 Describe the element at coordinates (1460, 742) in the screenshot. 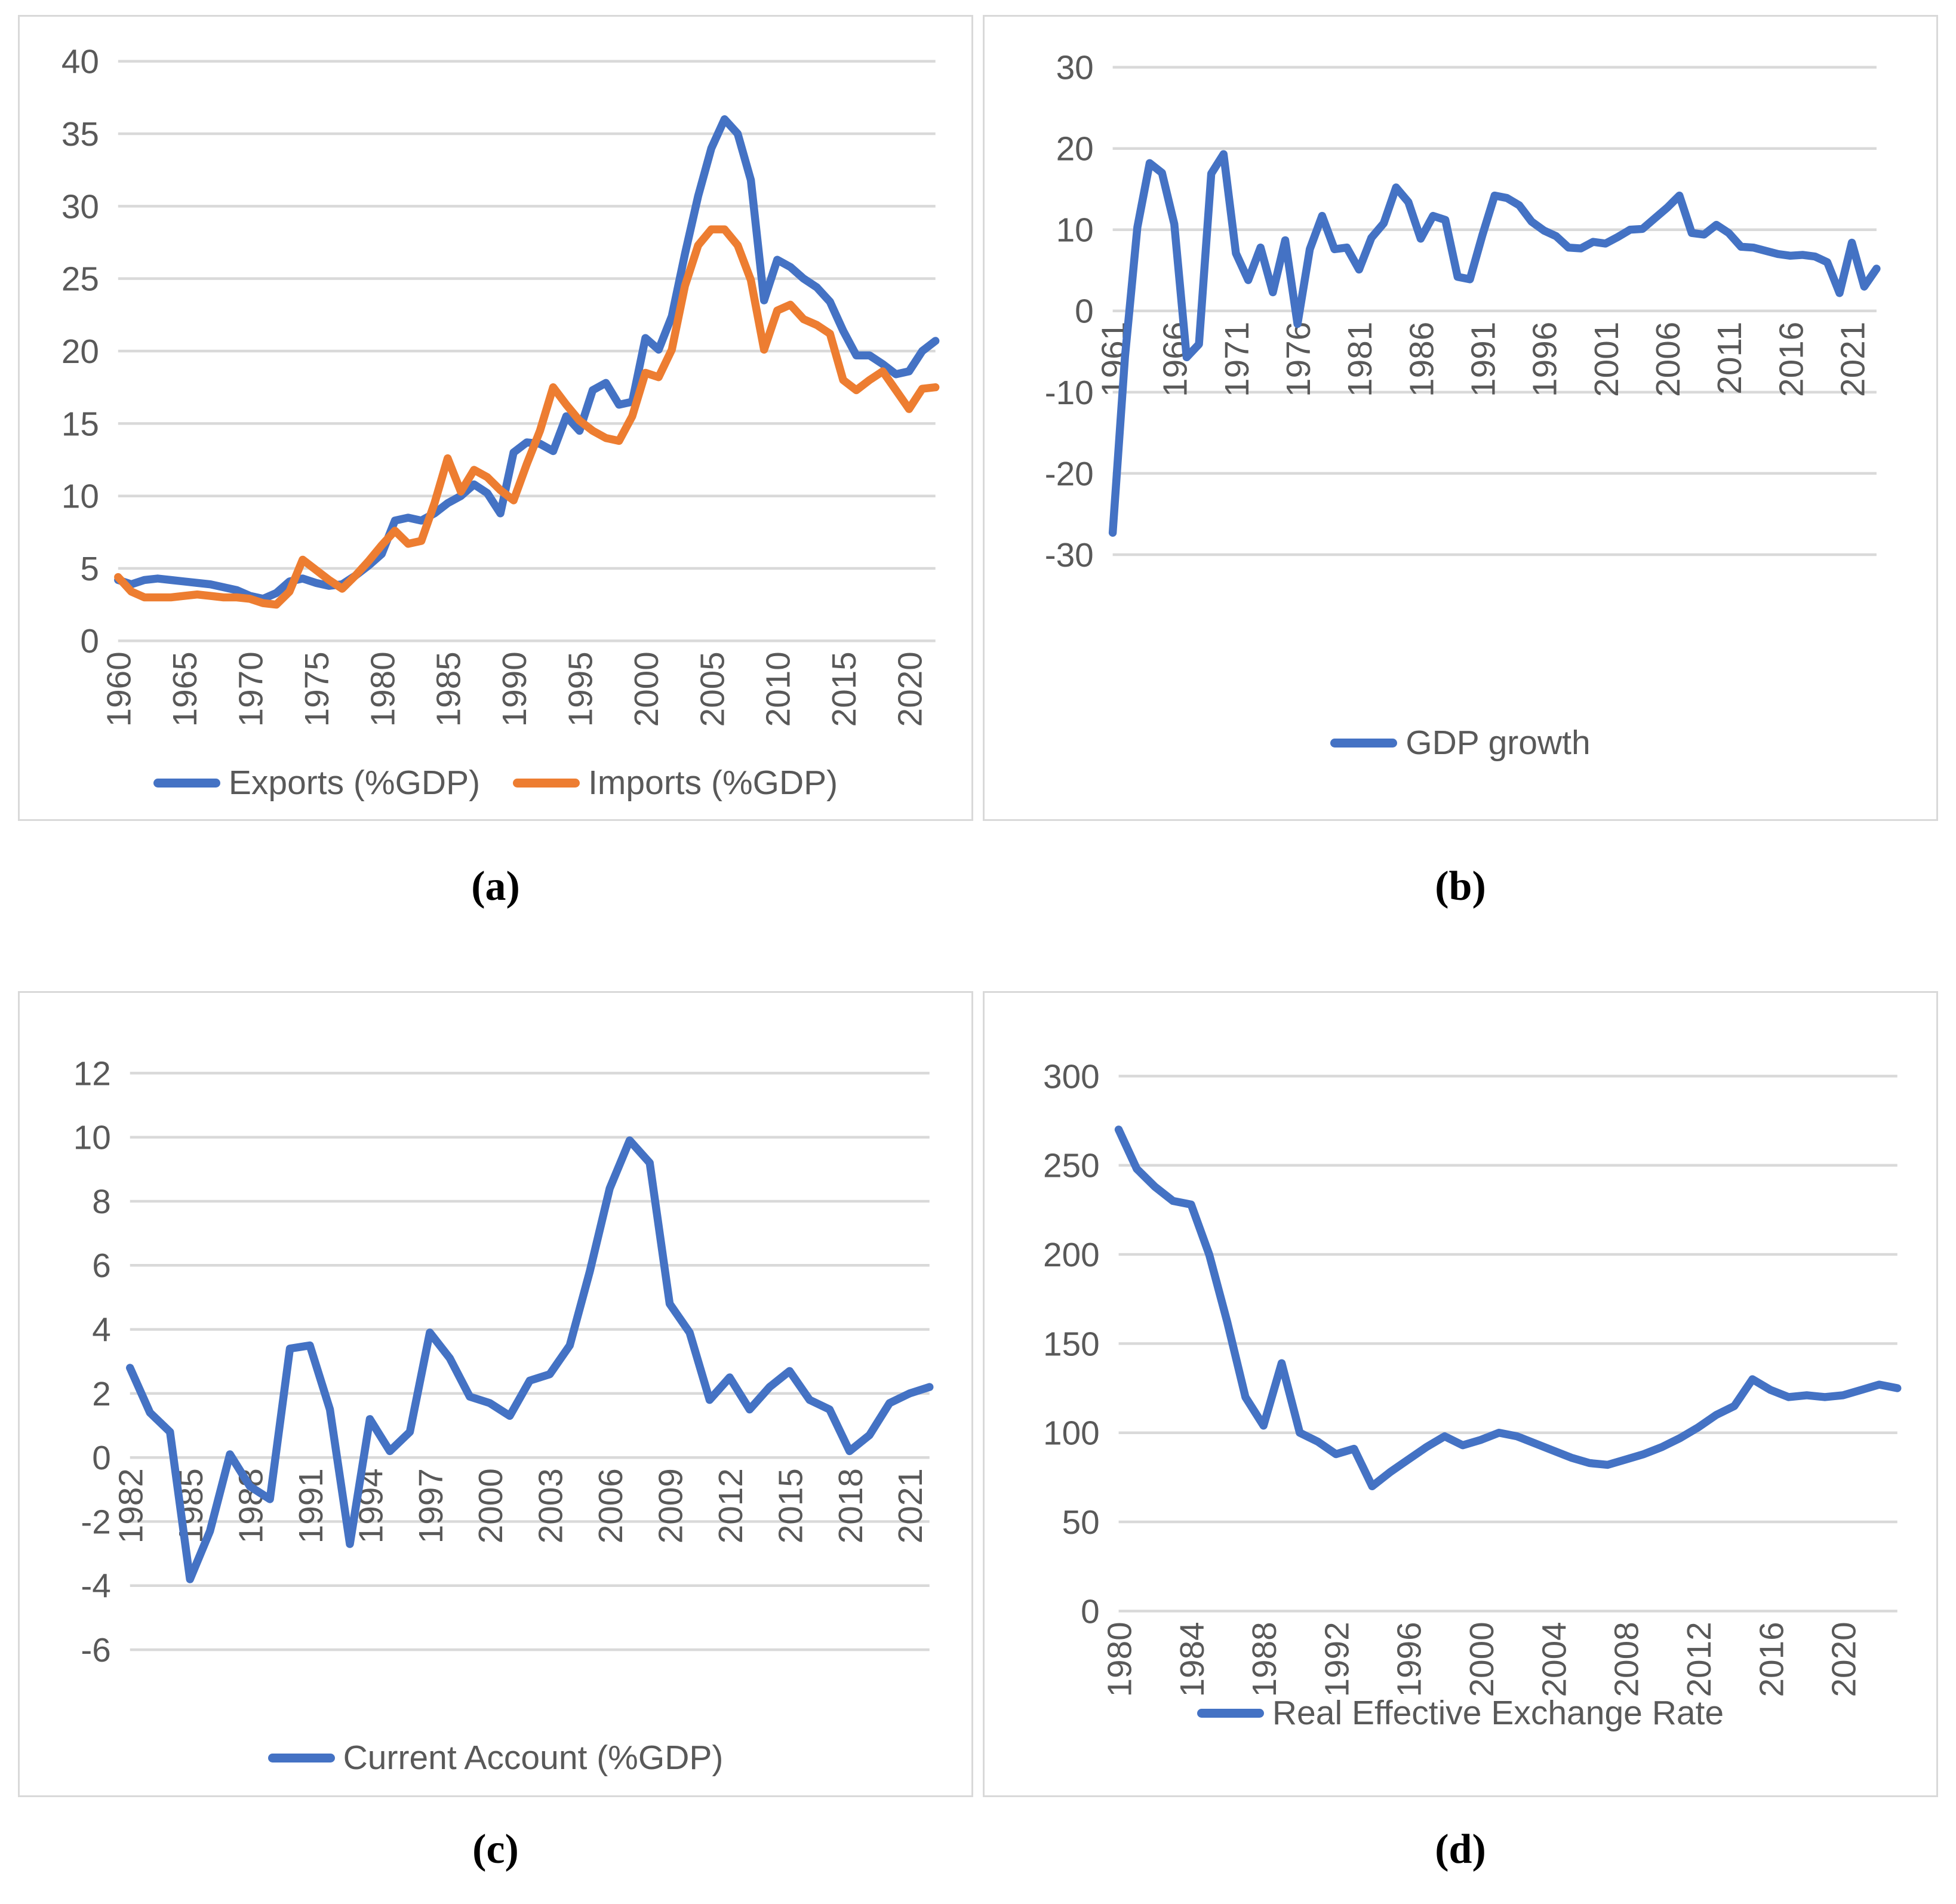

I see `legend-b: GDP growth` at that location.